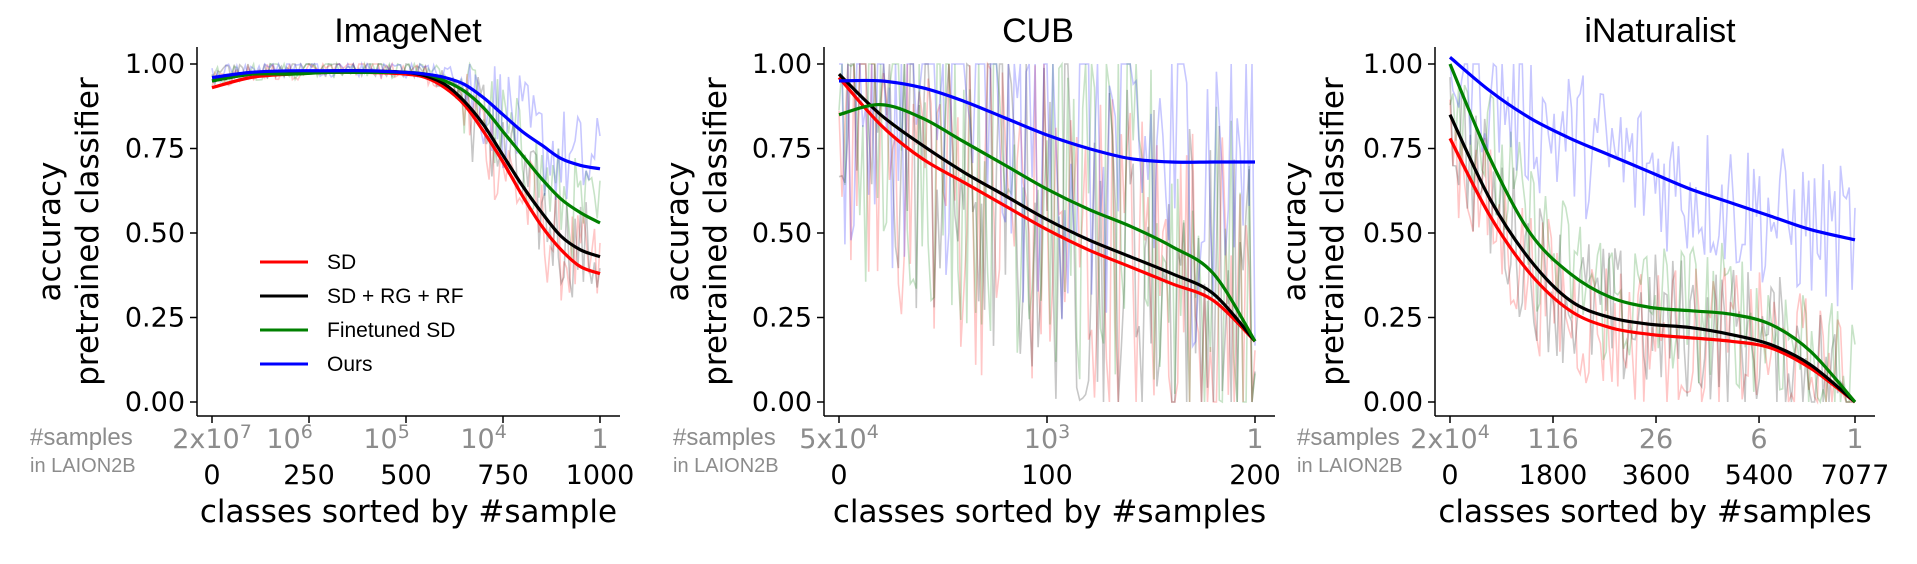 The width and height of the screenshot is (1917, 564). What do you see at coordinates (391, 330) in the screenshot?
I see `legend-label: Finetuned SD` at bounding box center [391, 330].